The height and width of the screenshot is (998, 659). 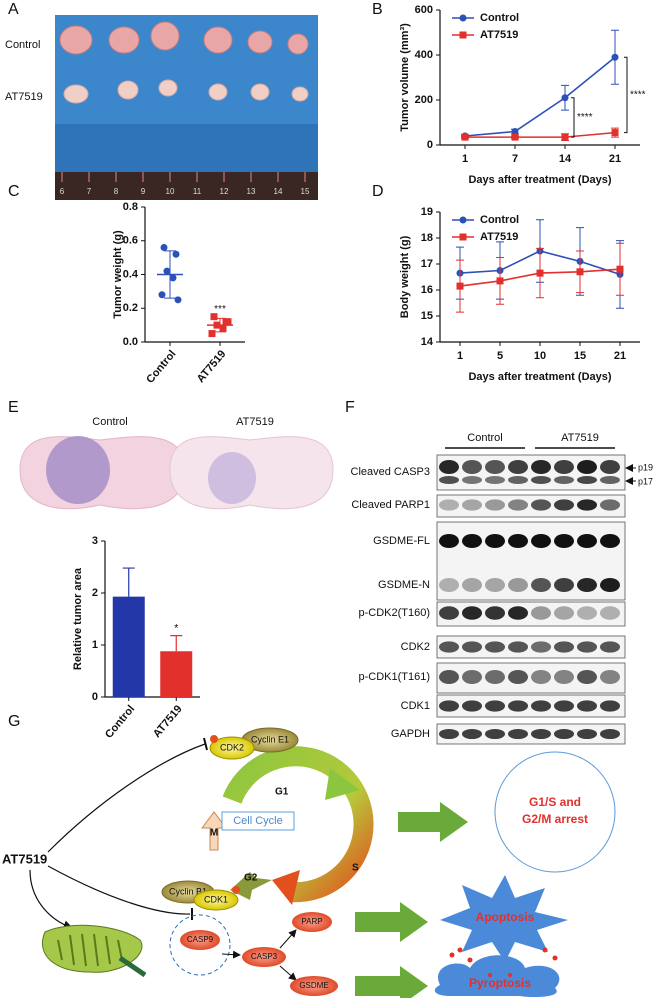 I want to click on legend-marker, so click(x=463, y=220).